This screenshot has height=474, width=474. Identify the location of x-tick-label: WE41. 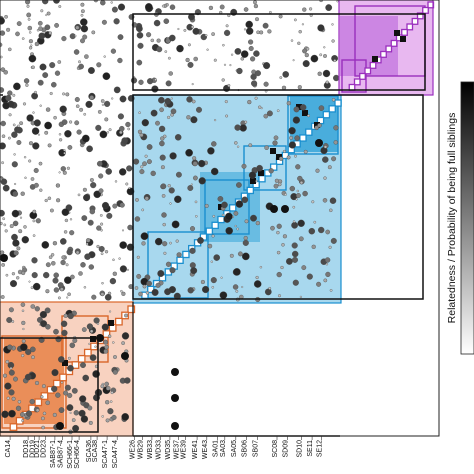
(195, 449).